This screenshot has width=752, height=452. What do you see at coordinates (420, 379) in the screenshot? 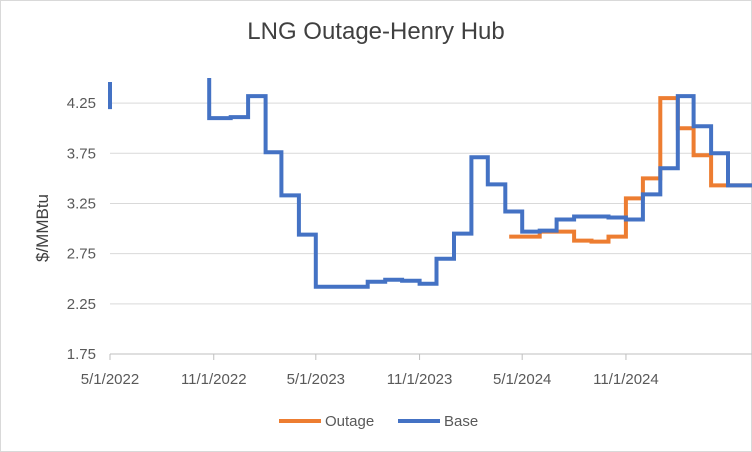
I see `x-tick-label: 11/1/2023` at bounding box center [420, 379].